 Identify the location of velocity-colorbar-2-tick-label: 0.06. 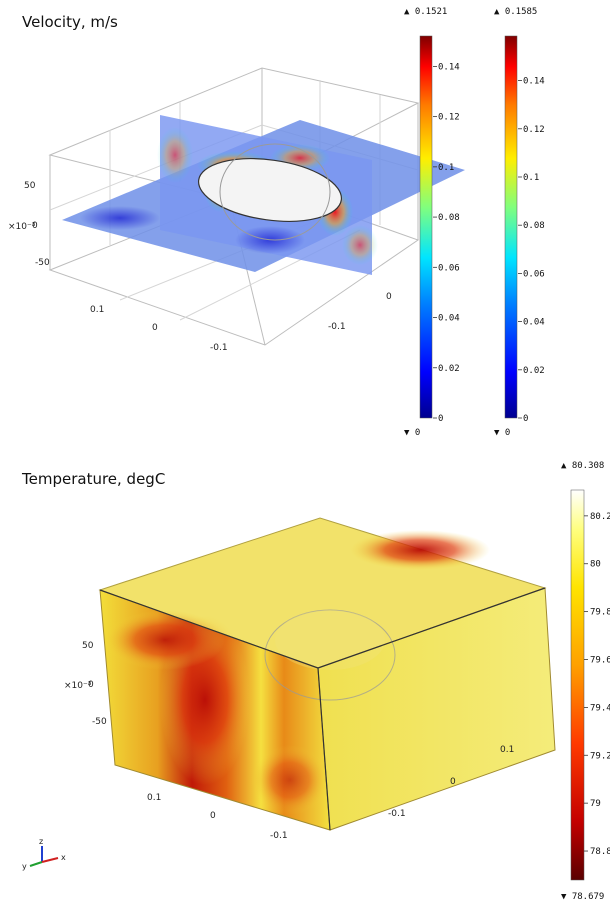
(534, 274).